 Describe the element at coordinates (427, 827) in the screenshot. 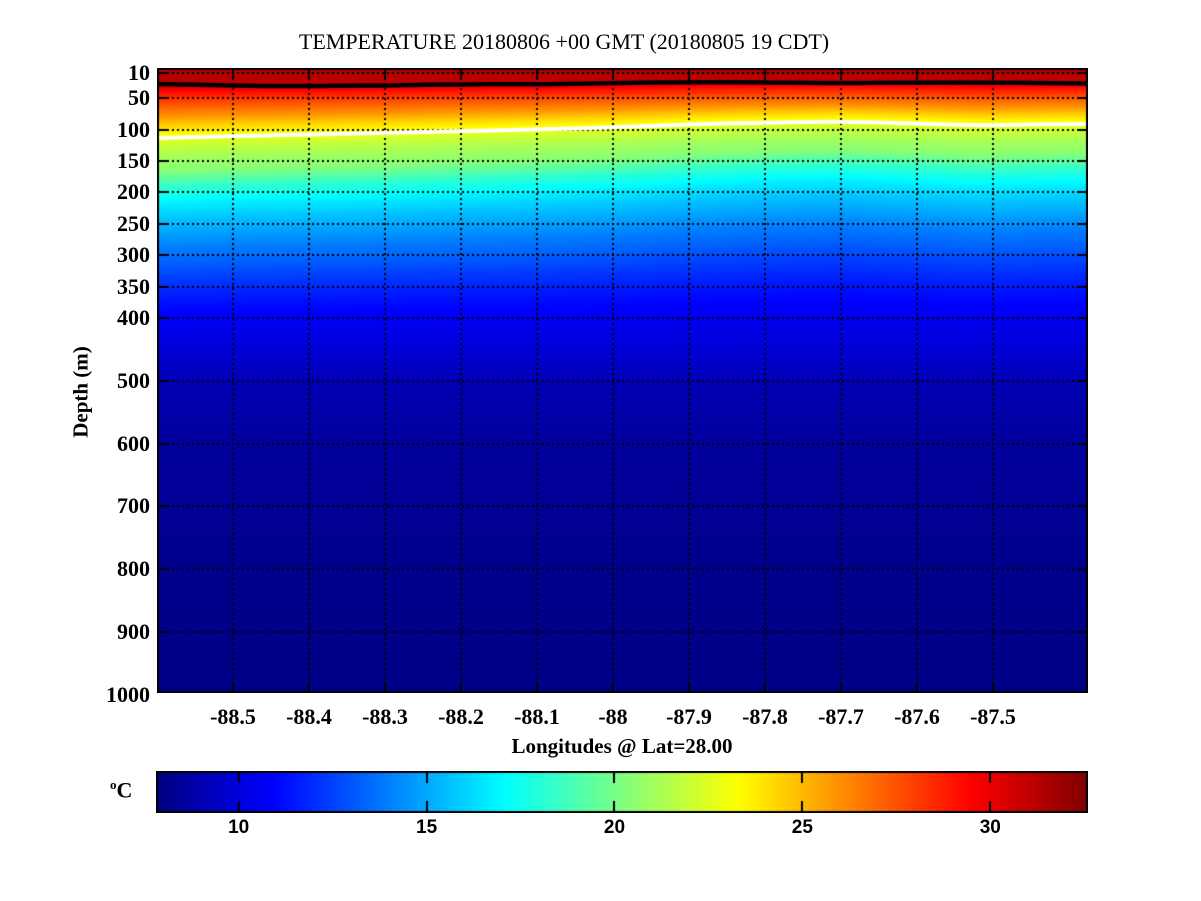

I see `colorbar-tick-label: 15` at that location.